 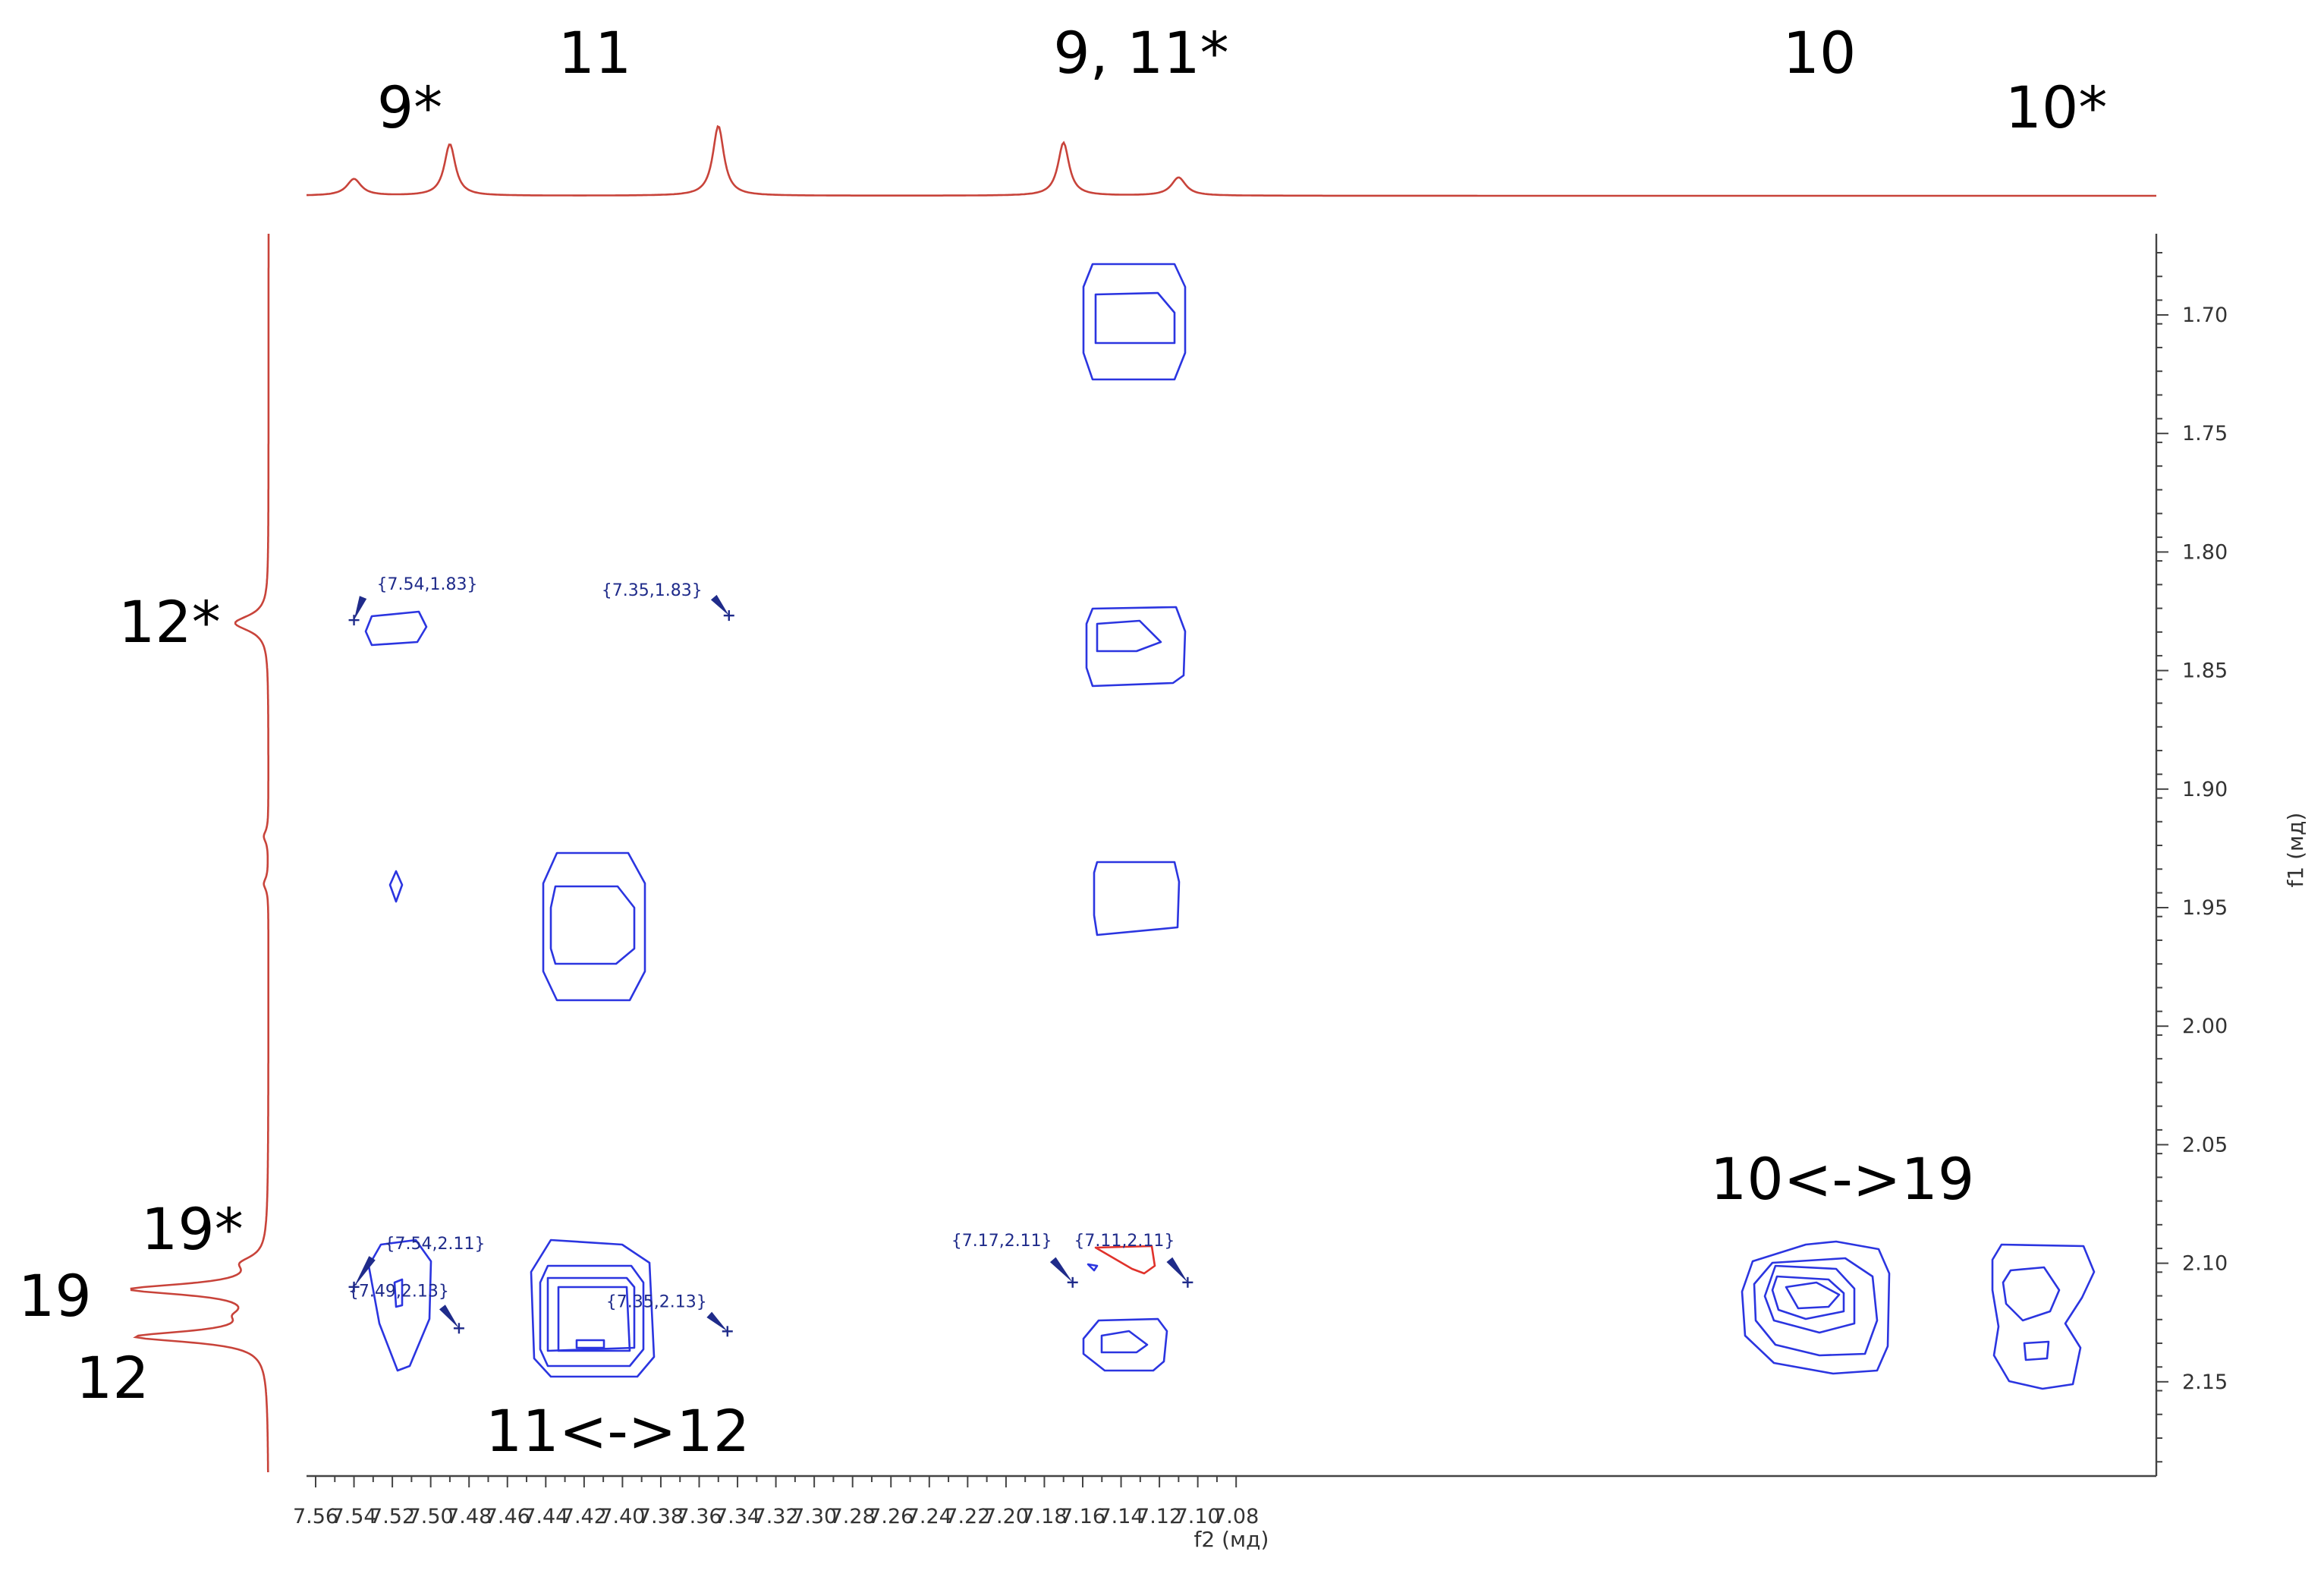 What do you see at coordinates (1198, 1516) in the screenshot?
I see `x-tick-label: 7.10` at bounding box center [1198, 1516].